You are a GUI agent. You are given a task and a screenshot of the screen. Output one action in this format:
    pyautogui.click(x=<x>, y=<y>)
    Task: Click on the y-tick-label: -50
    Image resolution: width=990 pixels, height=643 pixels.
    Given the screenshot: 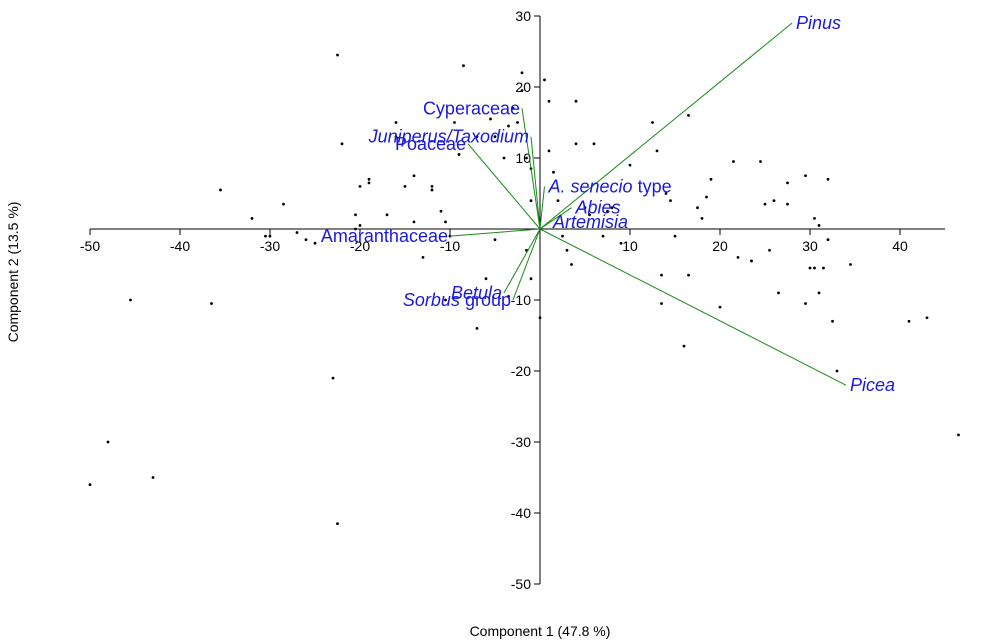 What is the action you would take?
    pyautogui.click(x=521, y=584)
    